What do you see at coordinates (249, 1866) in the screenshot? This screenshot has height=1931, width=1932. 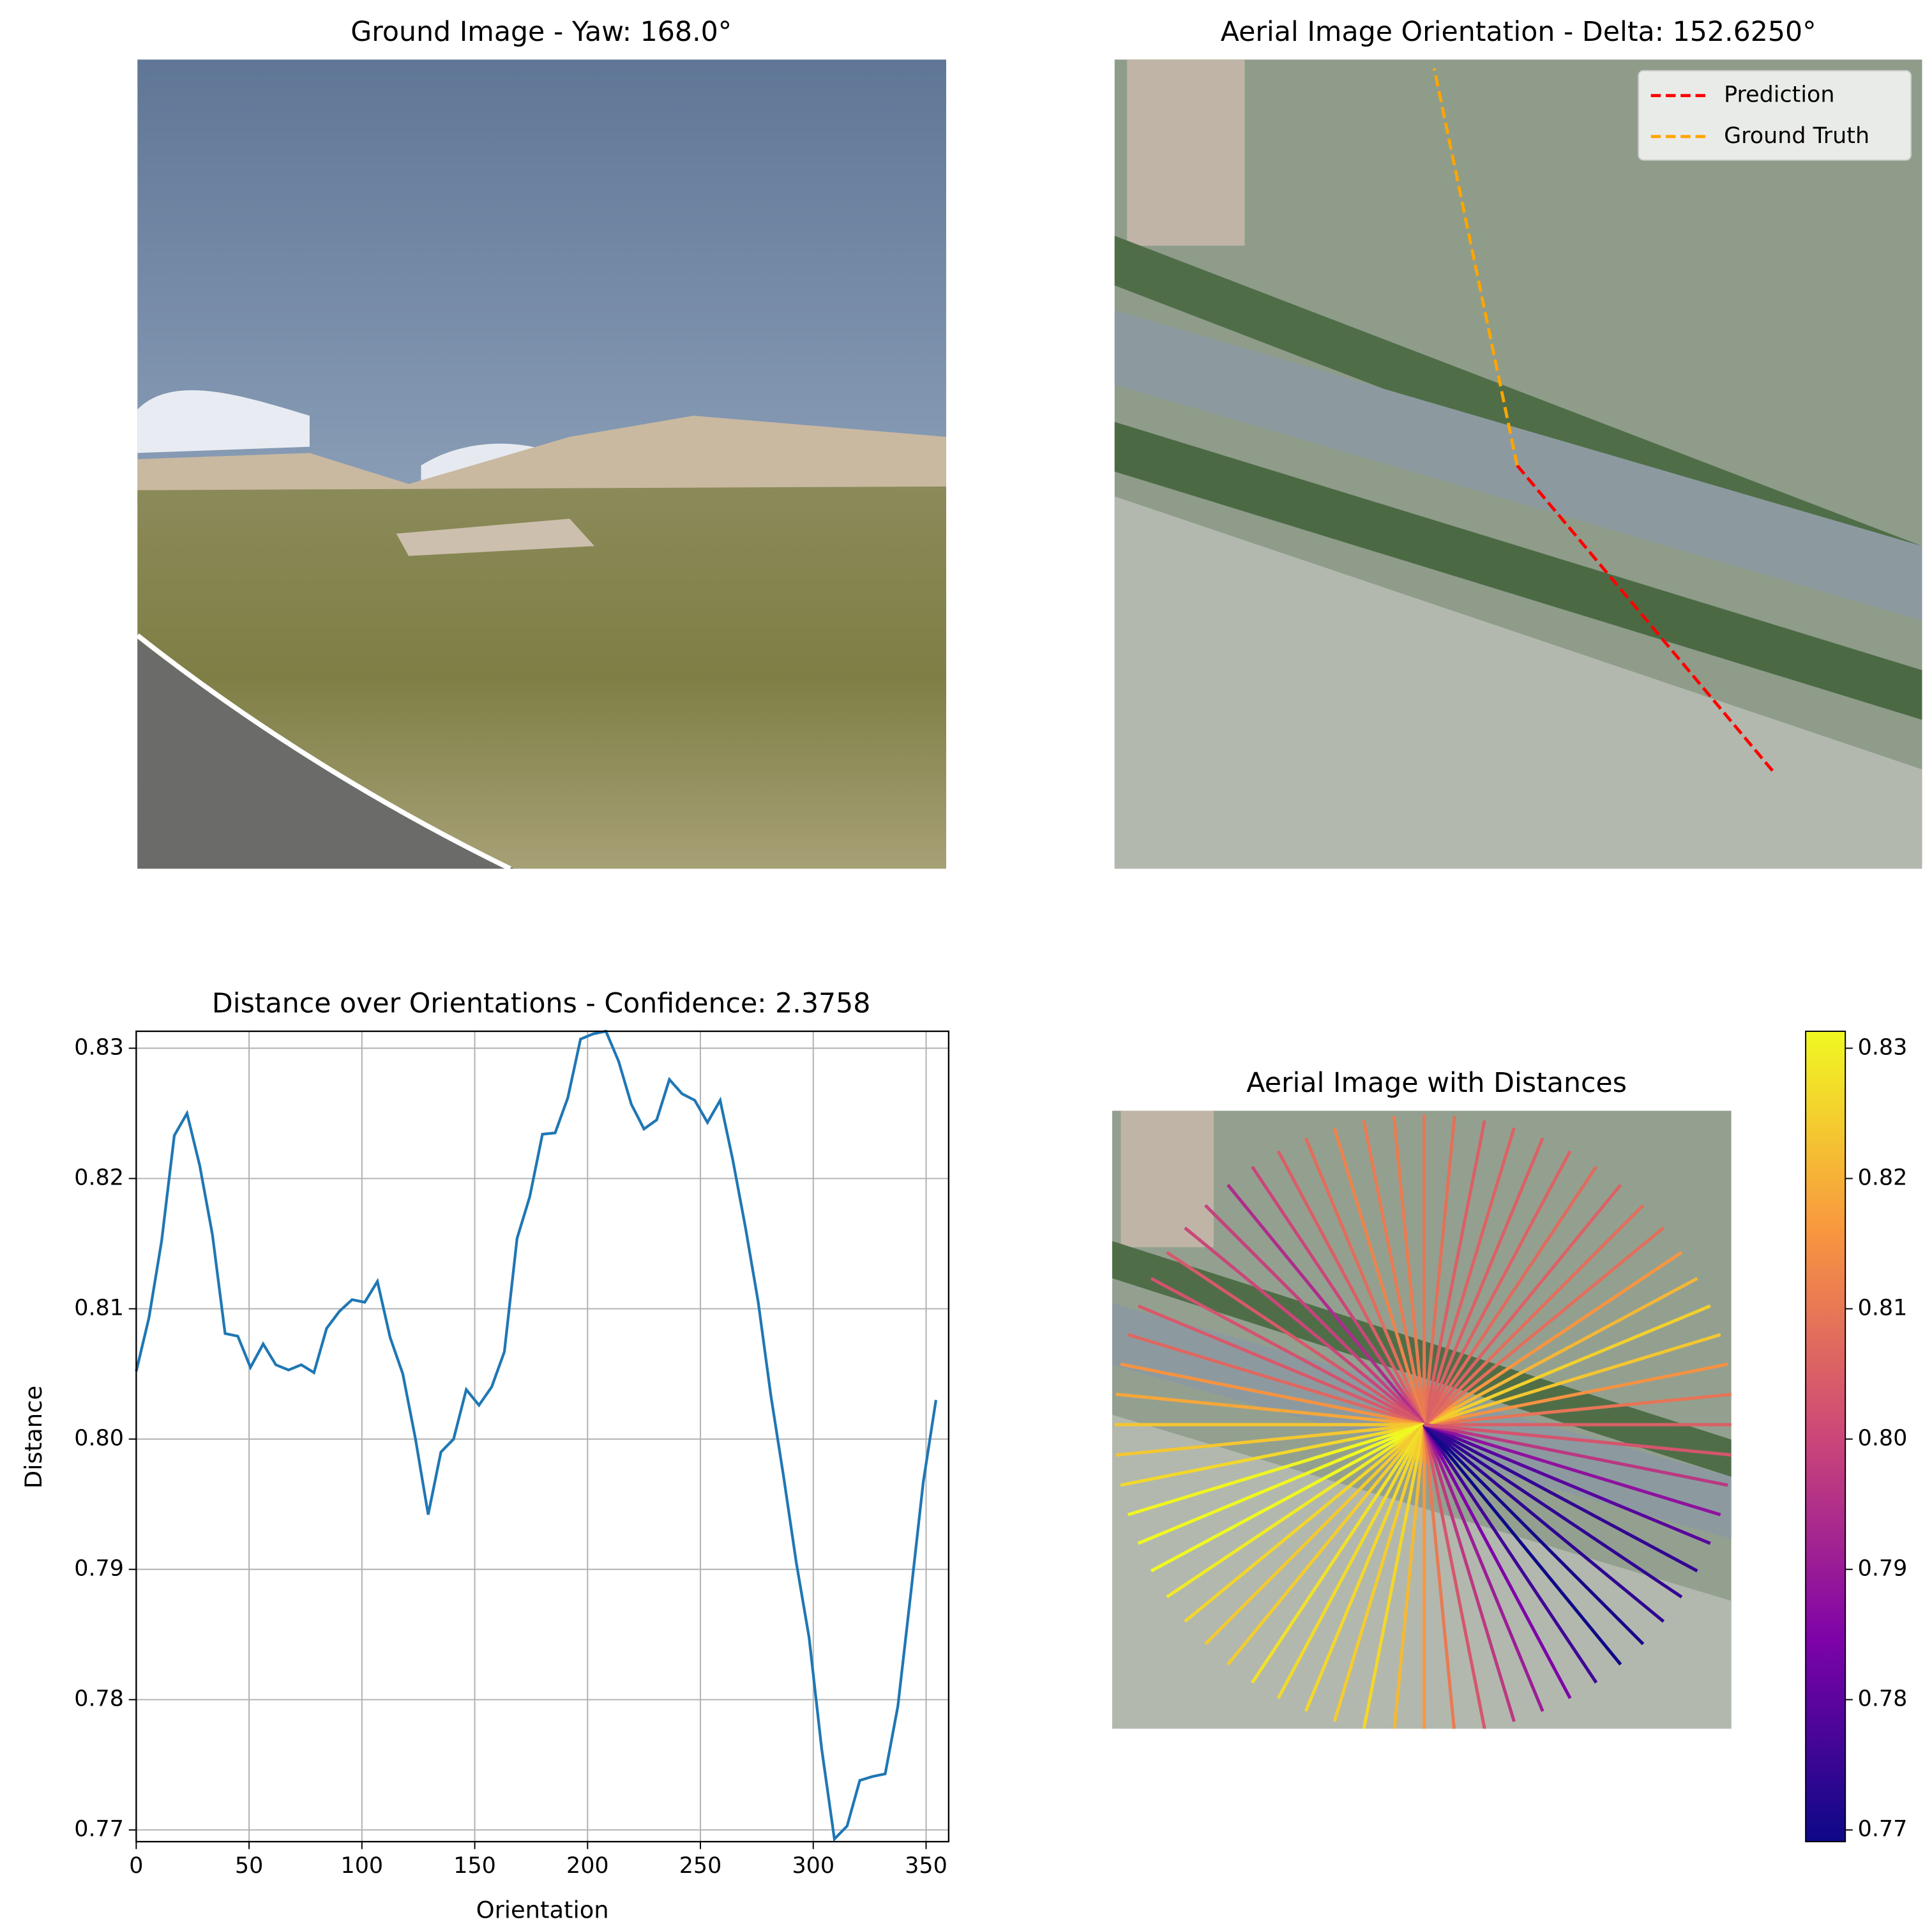 I see `x-tick-label: 50` at bounding box center [249, 1866].